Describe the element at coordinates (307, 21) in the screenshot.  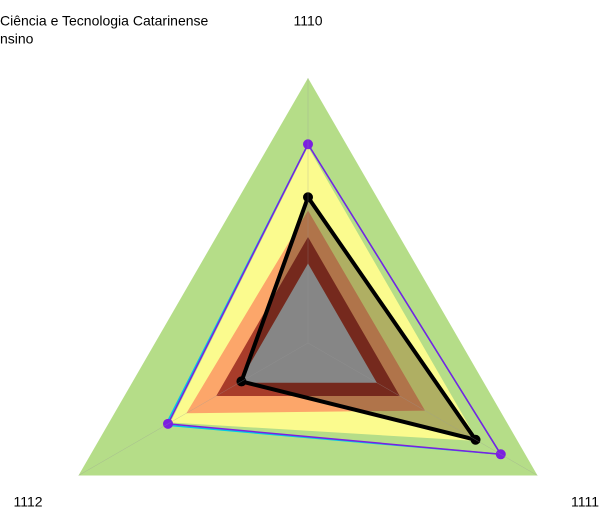
I see `axis-label: 1110` at that location.